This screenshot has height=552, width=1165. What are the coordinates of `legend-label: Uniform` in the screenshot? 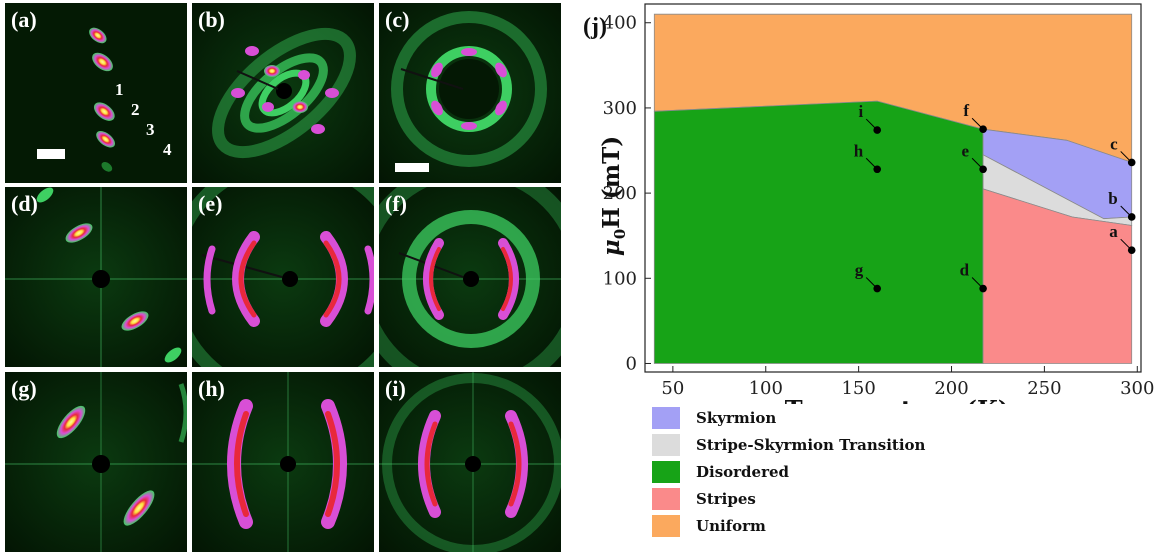 It's located at (731, 525).